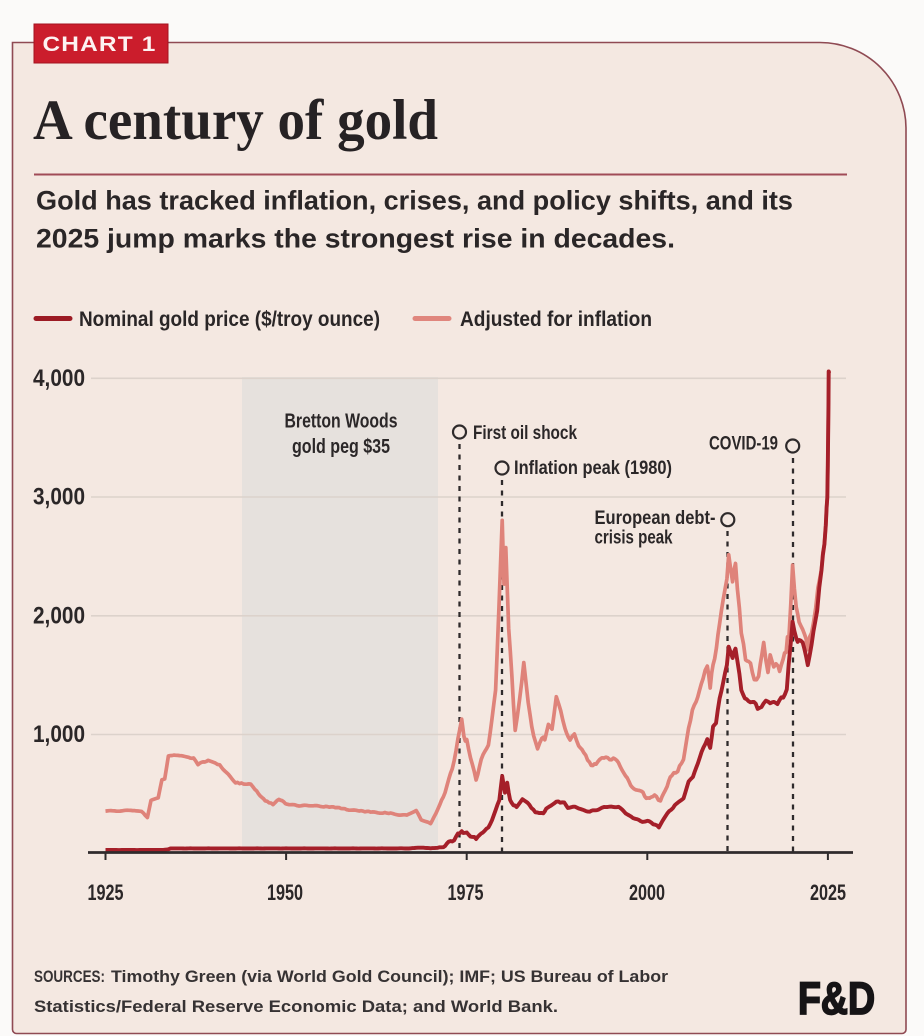 The image size is (924, 1036). I want to click on svg-text: 2,000, so click(59, 616).